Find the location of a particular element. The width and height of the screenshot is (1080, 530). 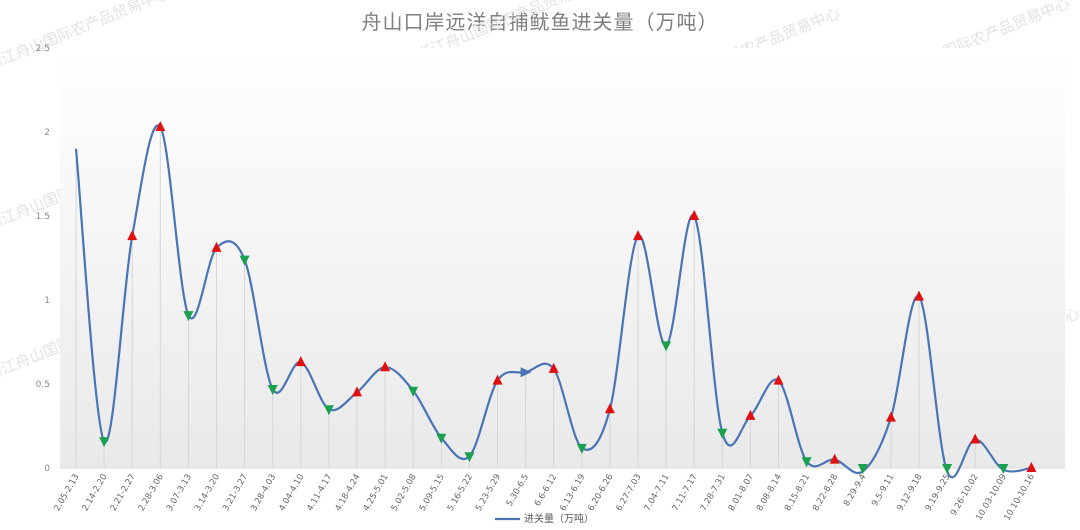

x-tick-label: 10.10-10.16 is located at coordinates (1019, 498).